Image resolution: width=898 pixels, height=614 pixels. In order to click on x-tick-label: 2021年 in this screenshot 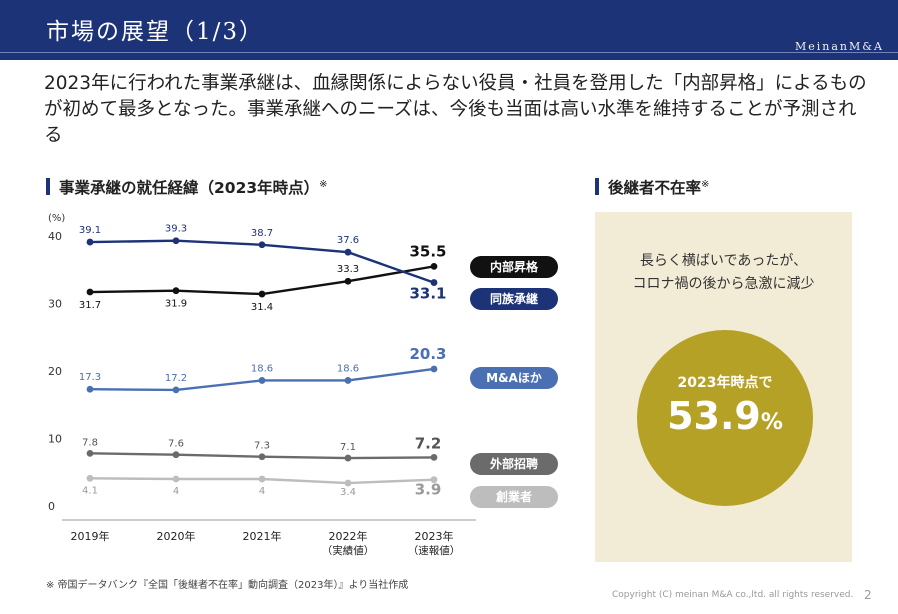, I will do `click(262, 536)`.